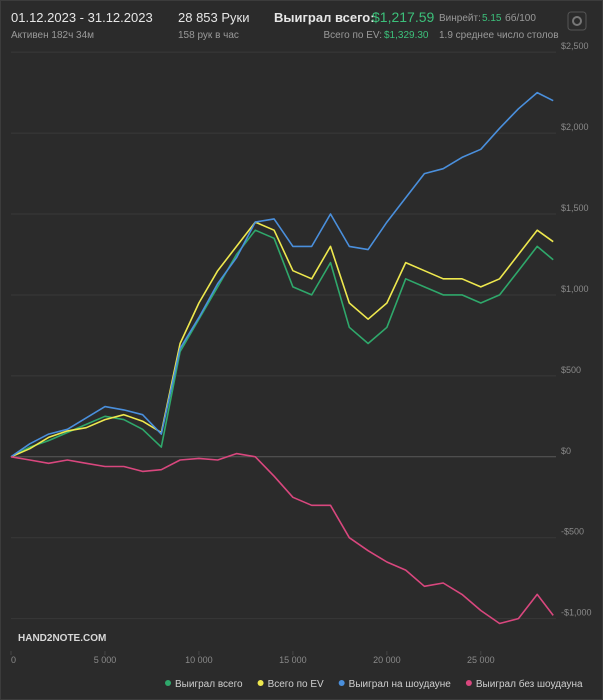  I want to click on legend-label: Выиграл всего, so click(209, 684).